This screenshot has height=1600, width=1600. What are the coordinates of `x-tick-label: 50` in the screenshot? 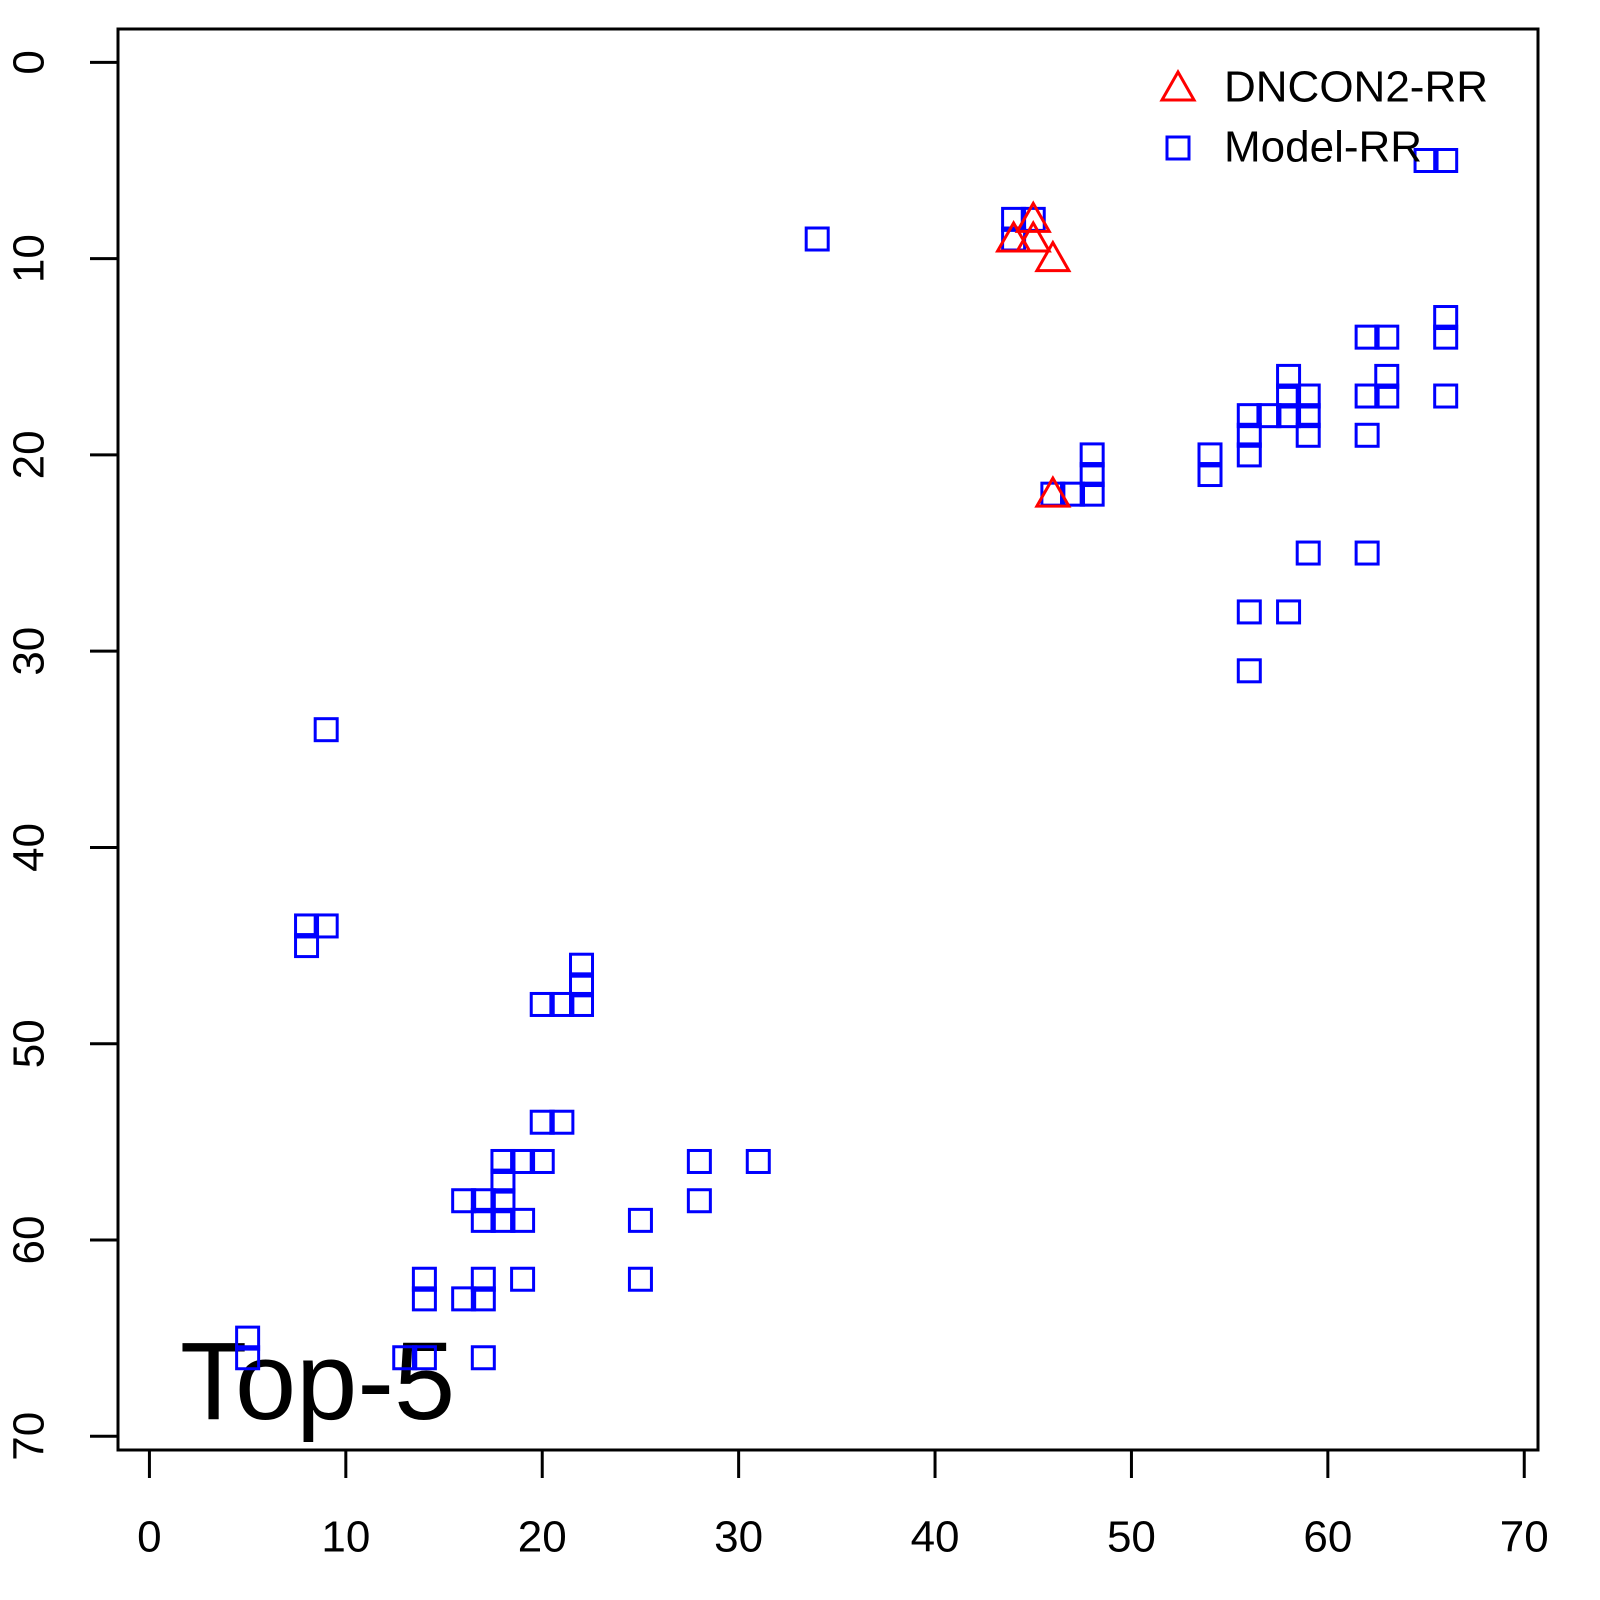 It's located at (1131, 1537).